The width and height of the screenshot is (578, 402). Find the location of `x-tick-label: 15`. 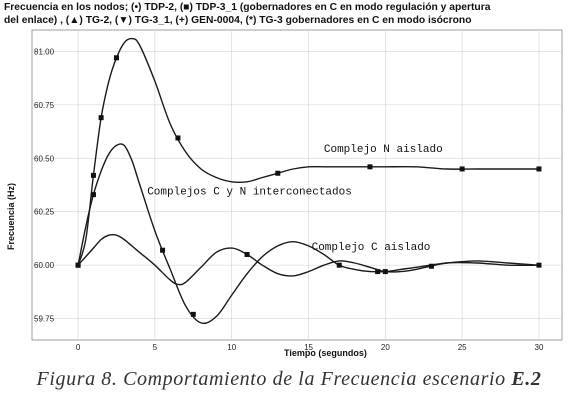

x-tick-label: 15 is located at coordinates (308, 347).